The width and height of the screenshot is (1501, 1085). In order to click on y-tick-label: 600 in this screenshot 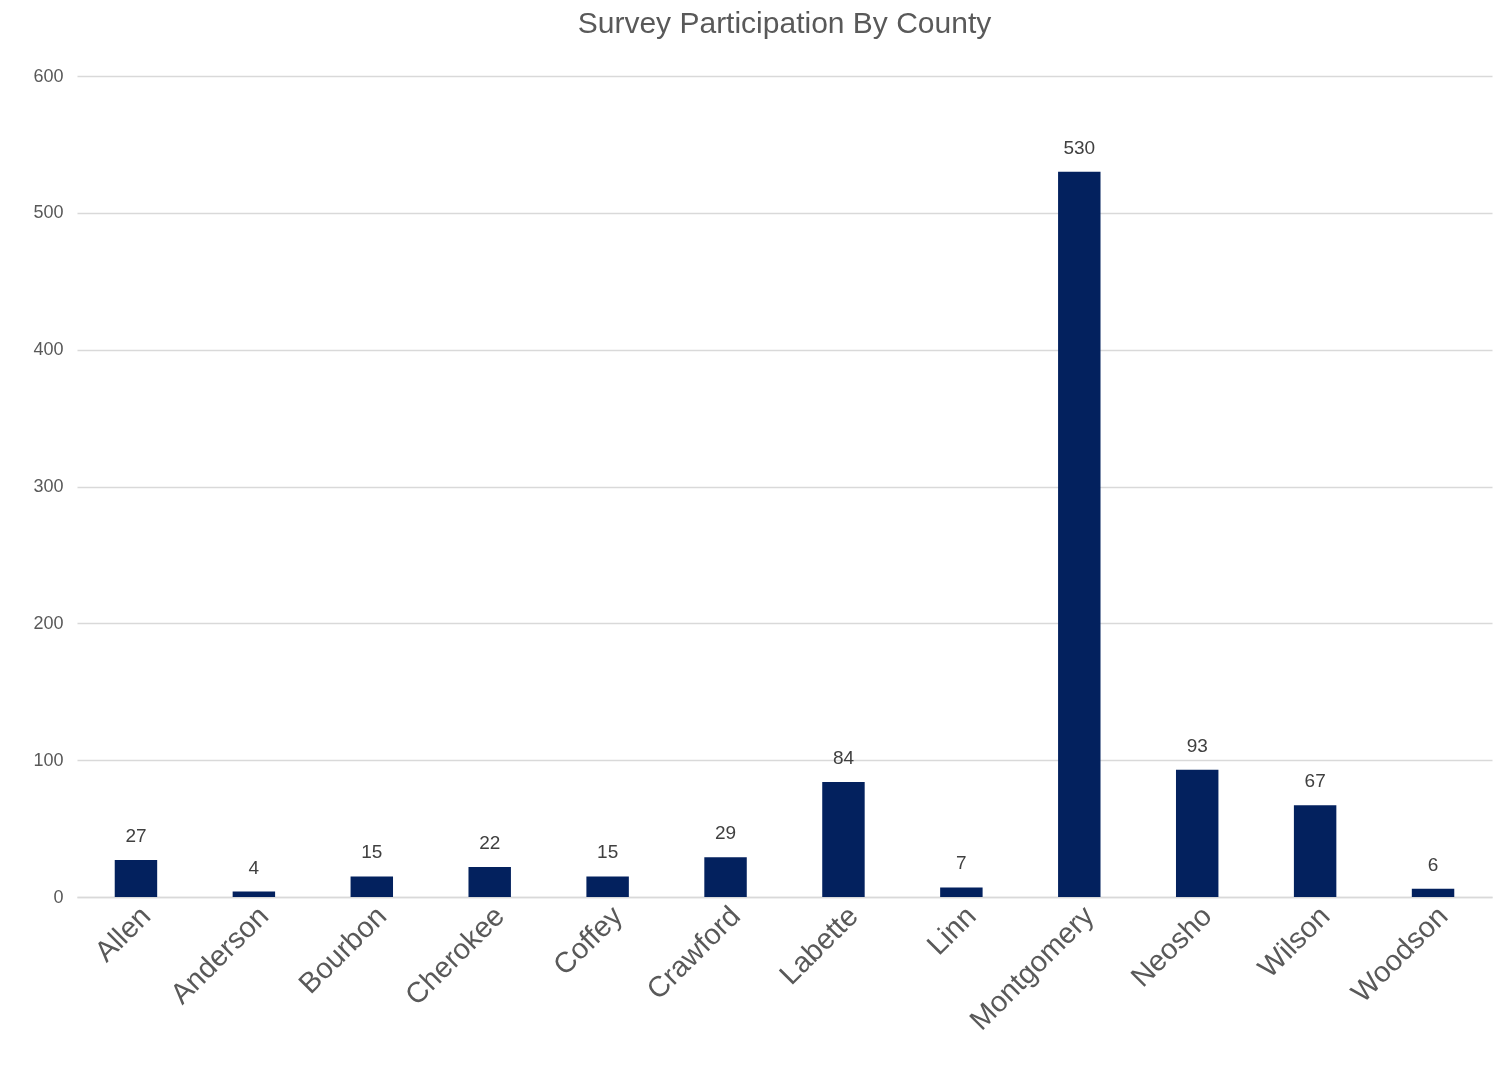, I will do `click(48, 75)`.